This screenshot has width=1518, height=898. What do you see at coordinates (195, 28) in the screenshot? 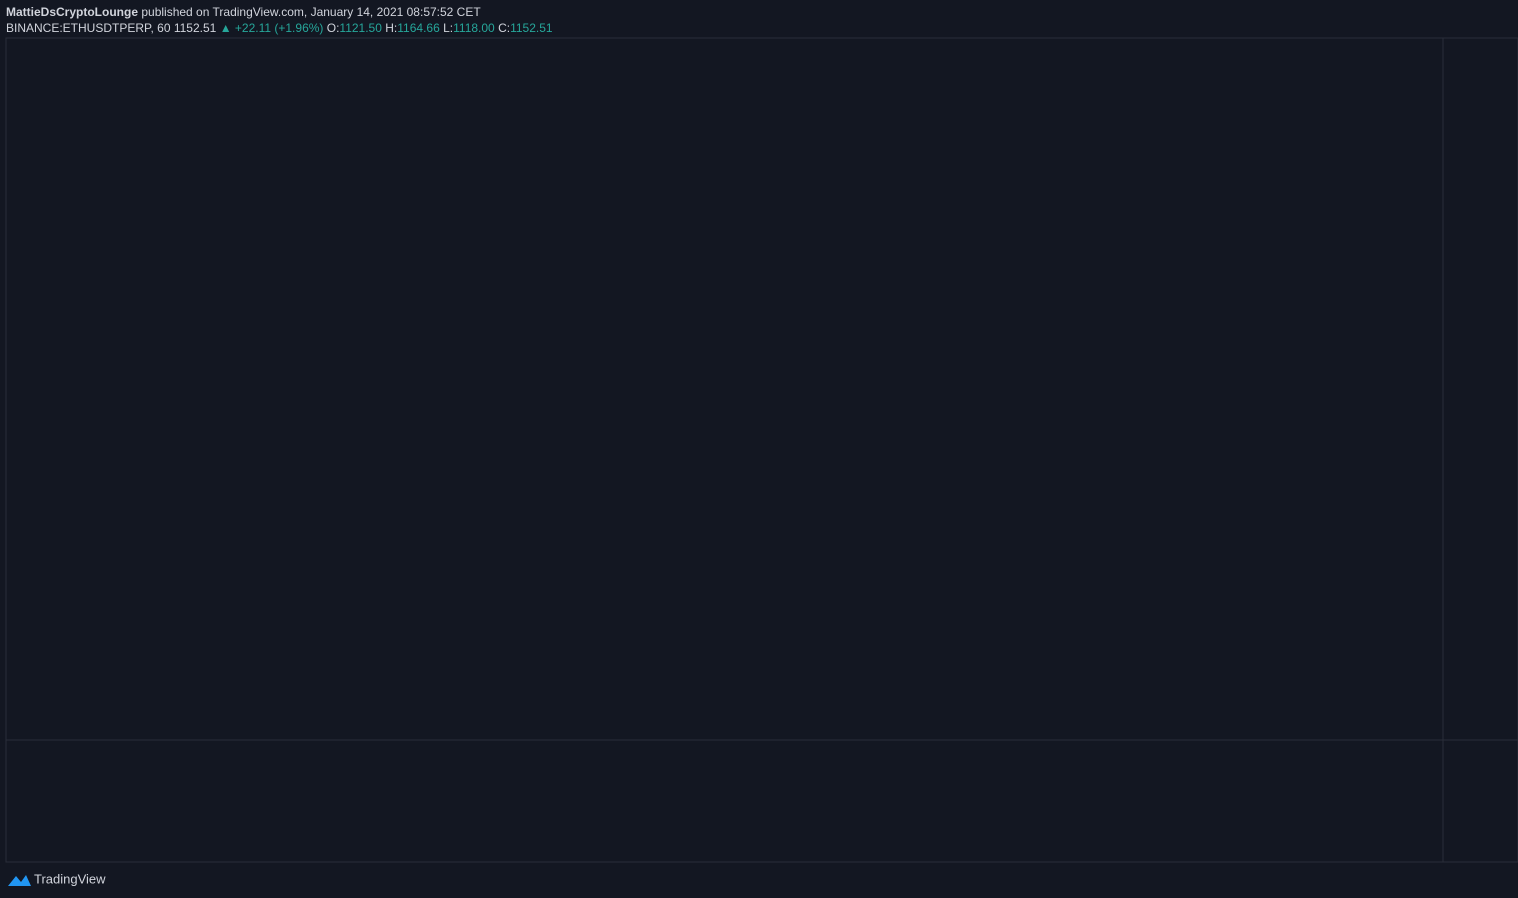
I see `price: 1152.51` at bounding box center [195, 28].